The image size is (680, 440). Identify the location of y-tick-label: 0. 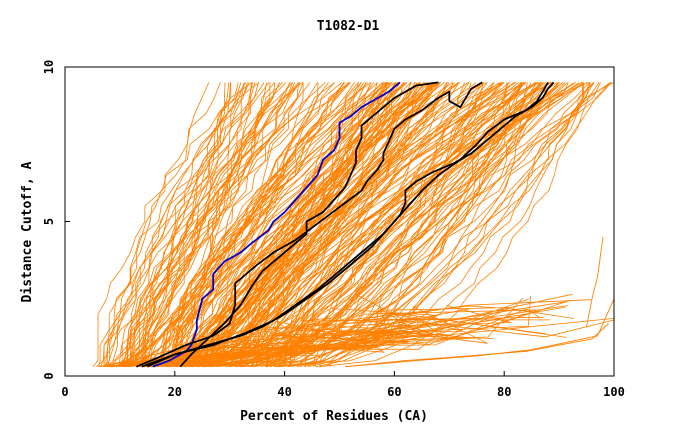
(49, 375).